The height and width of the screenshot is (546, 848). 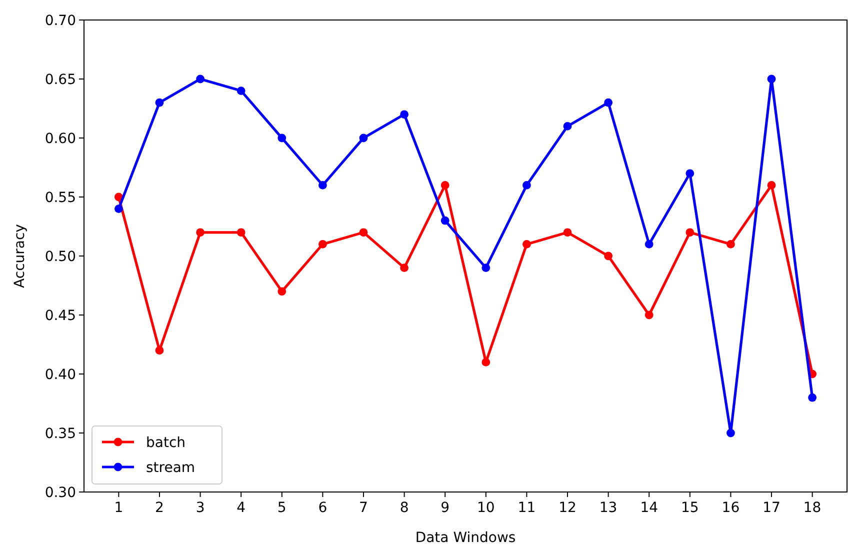 I want to click on x-tick-label: 8, so click(x=404, y=508).